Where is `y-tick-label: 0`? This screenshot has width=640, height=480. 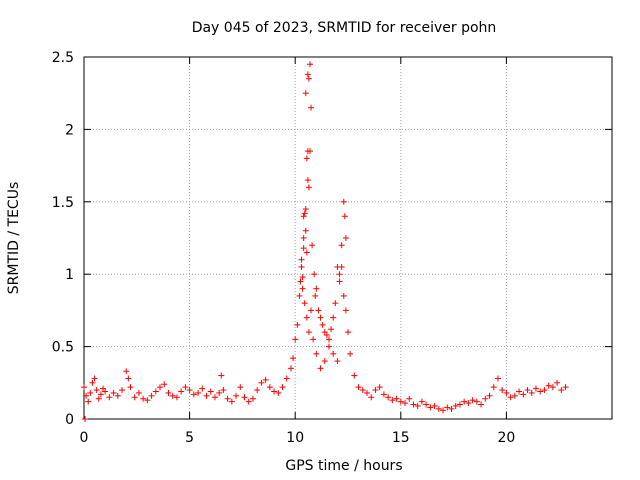 y-tick-label: 0 is located at coordinates (69, 420).